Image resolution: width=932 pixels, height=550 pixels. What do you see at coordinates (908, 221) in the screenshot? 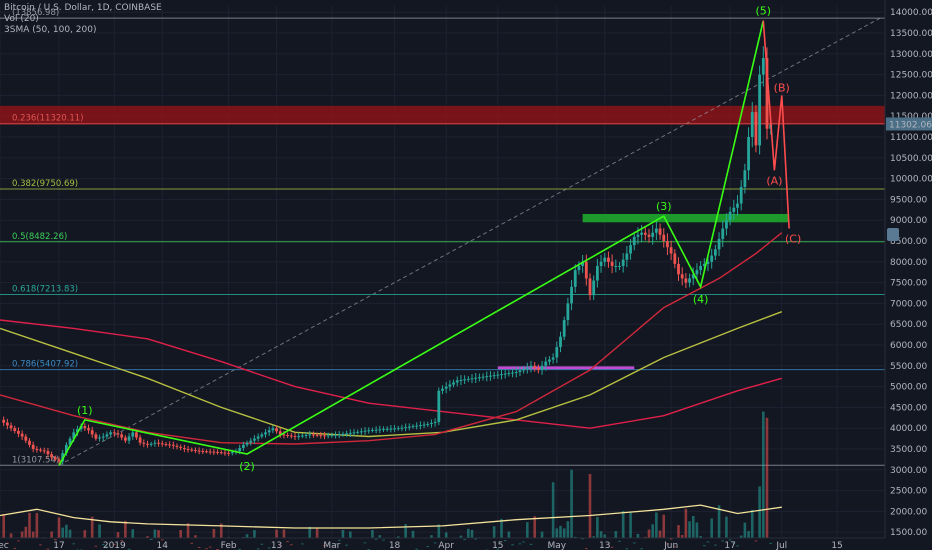
I see `price-tick-label: 9000.00` at bounding box center [908, 221].